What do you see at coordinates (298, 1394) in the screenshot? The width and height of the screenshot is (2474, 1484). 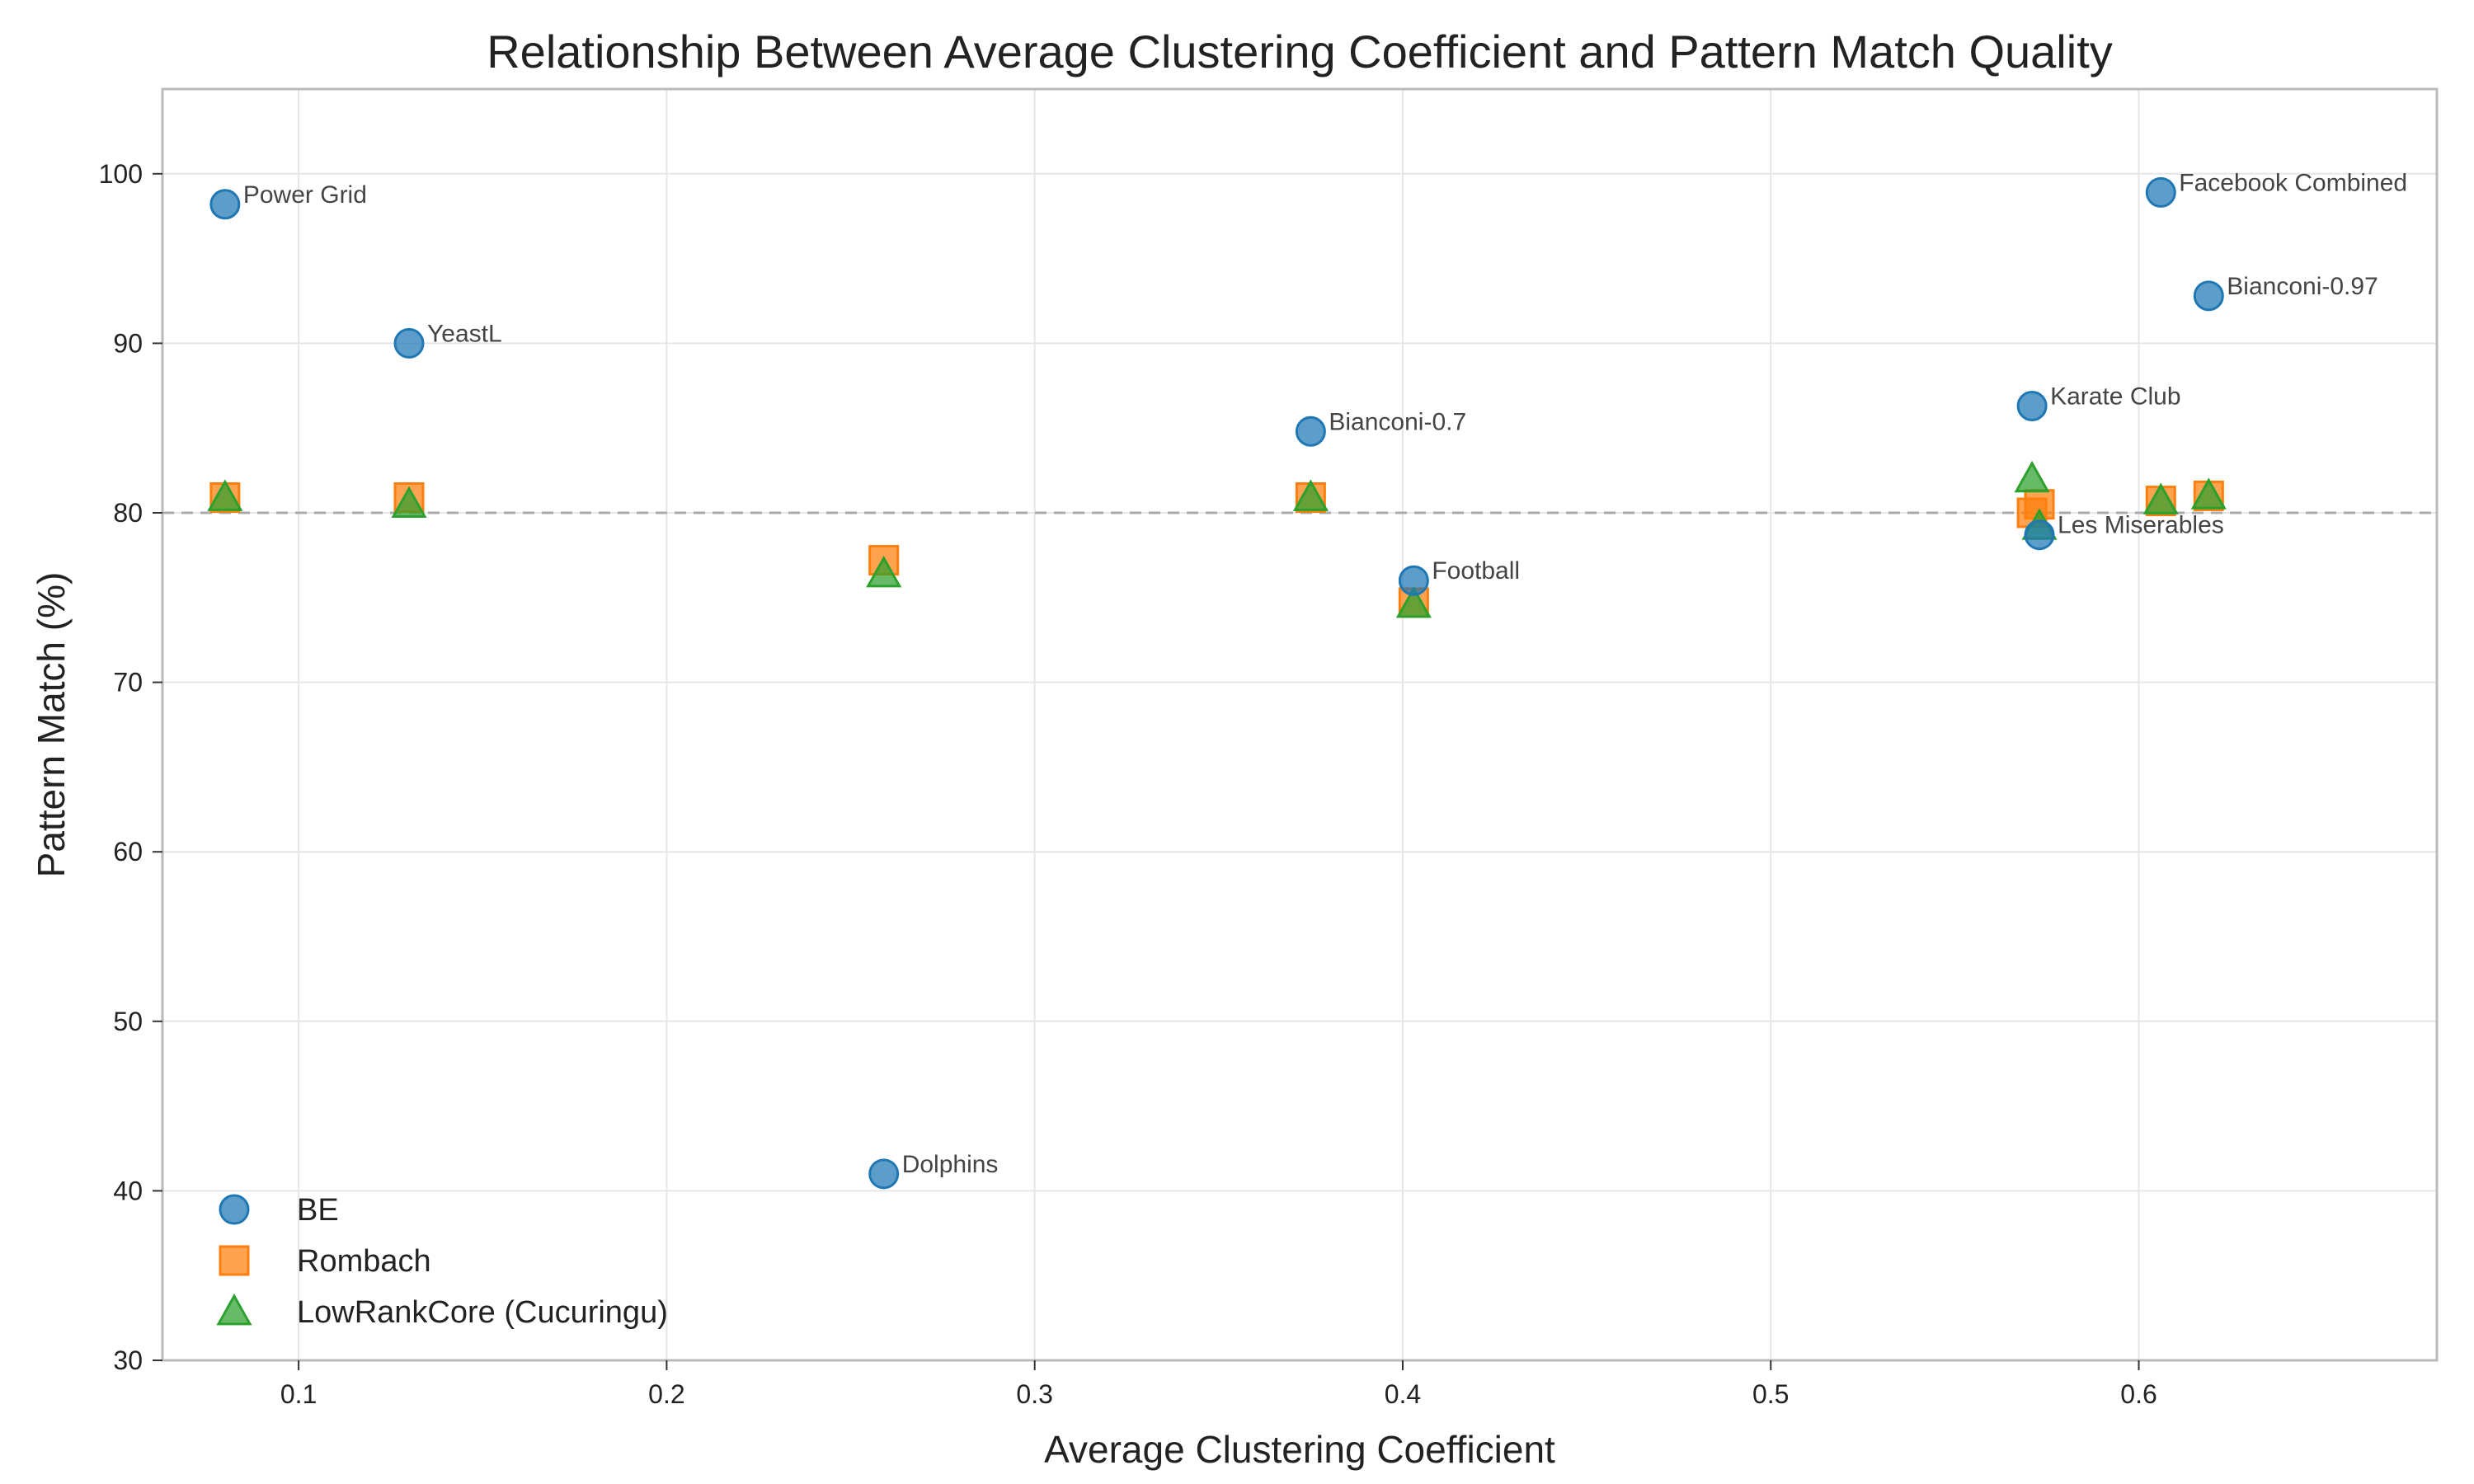 I see `x-tick-label: 0.1` at bounding box center [298, 1394].